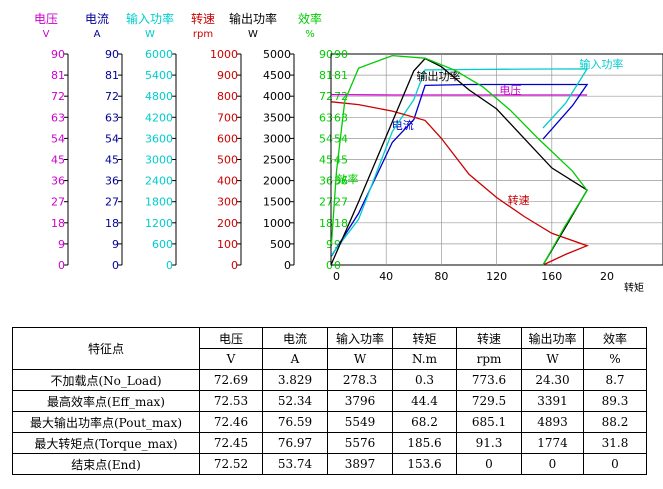 Image resolution: width=663 pixels, height=489 pixels. Describe the element at coordinates (336, 276) in the screenshot. I see `x-tick-label: 0` at that location.